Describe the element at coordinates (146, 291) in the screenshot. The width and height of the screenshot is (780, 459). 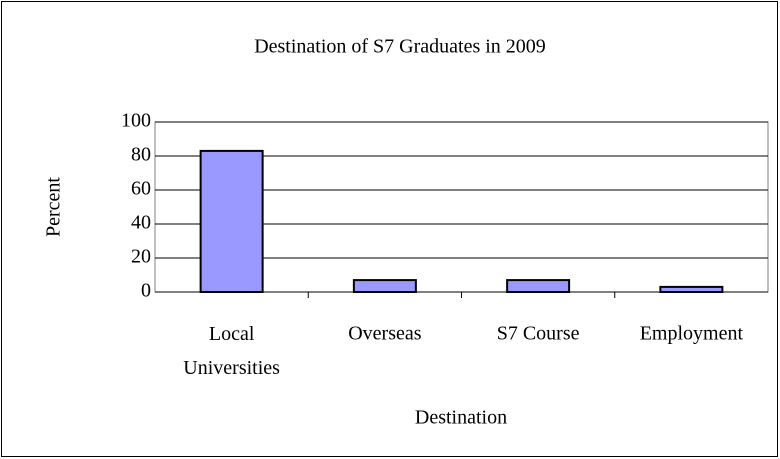
I see `y-tick-label: 0` at that location.